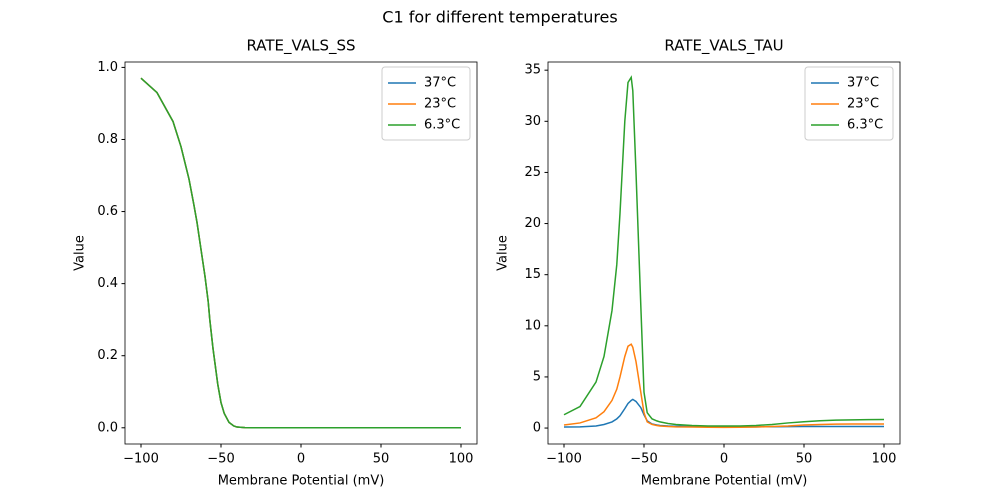  Describe the element at coordinates (532, 223) in the screenshot. I see `y-tick-label: 20` at that location.